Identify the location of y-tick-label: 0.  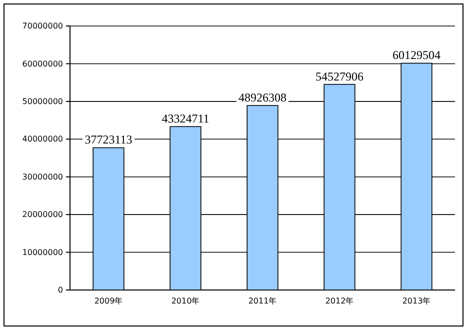
(60, 290).